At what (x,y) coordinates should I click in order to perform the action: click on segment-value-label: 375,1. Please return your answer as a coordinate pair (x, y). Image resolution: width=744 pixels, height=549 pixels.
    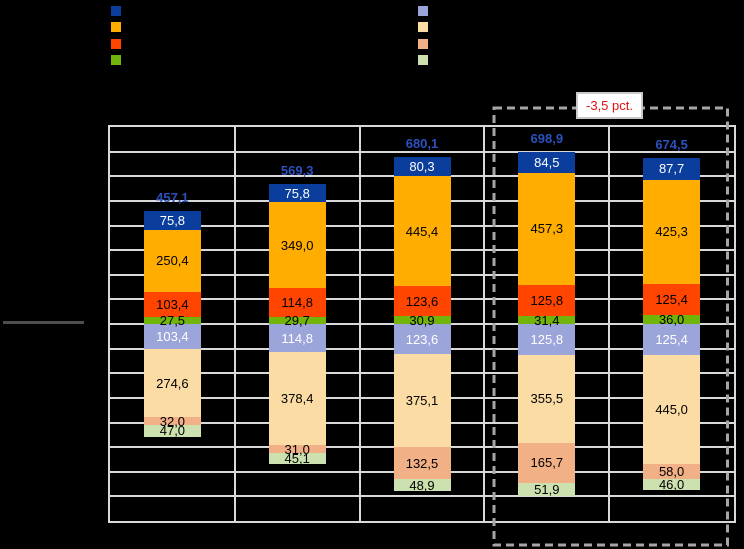
    Looking at the image, I should click on (422, 401).